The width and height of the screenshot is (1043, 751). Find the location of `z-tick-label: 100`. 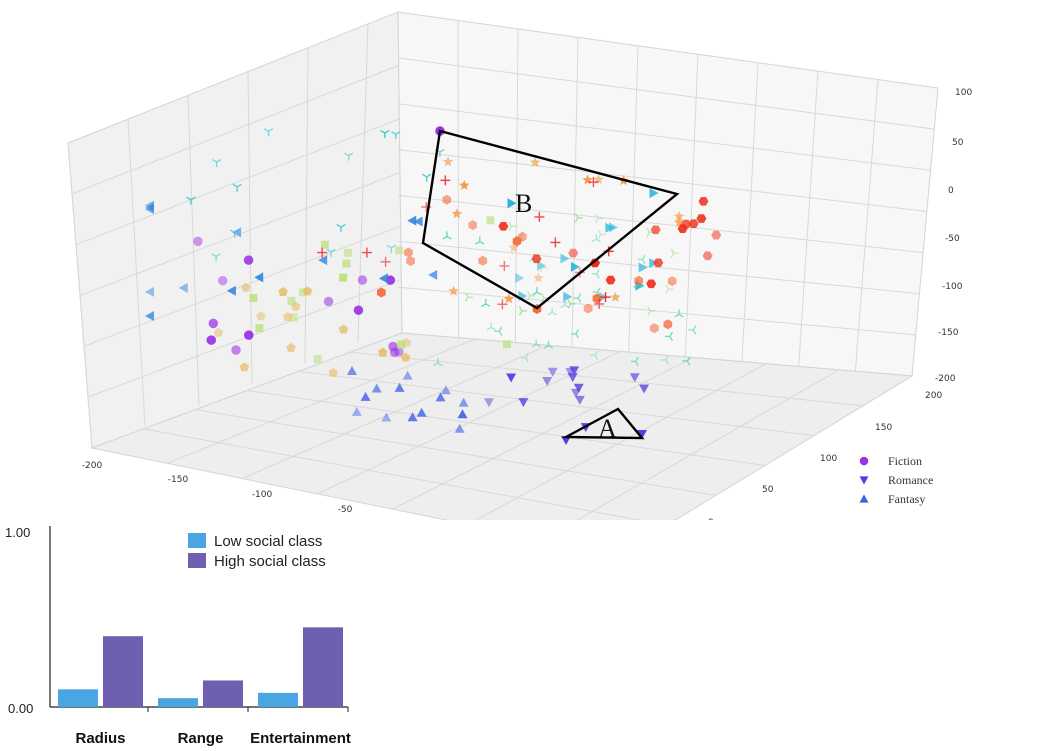

z-tick-label: 100 is located at coordinates (963, 93).